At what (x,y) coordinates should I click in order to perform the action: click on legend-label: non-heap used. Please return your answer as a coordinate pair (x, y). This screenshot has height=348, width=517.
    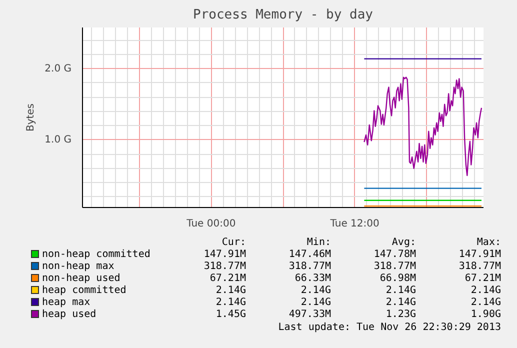
    Looking at the image, I should click on (81, 279).